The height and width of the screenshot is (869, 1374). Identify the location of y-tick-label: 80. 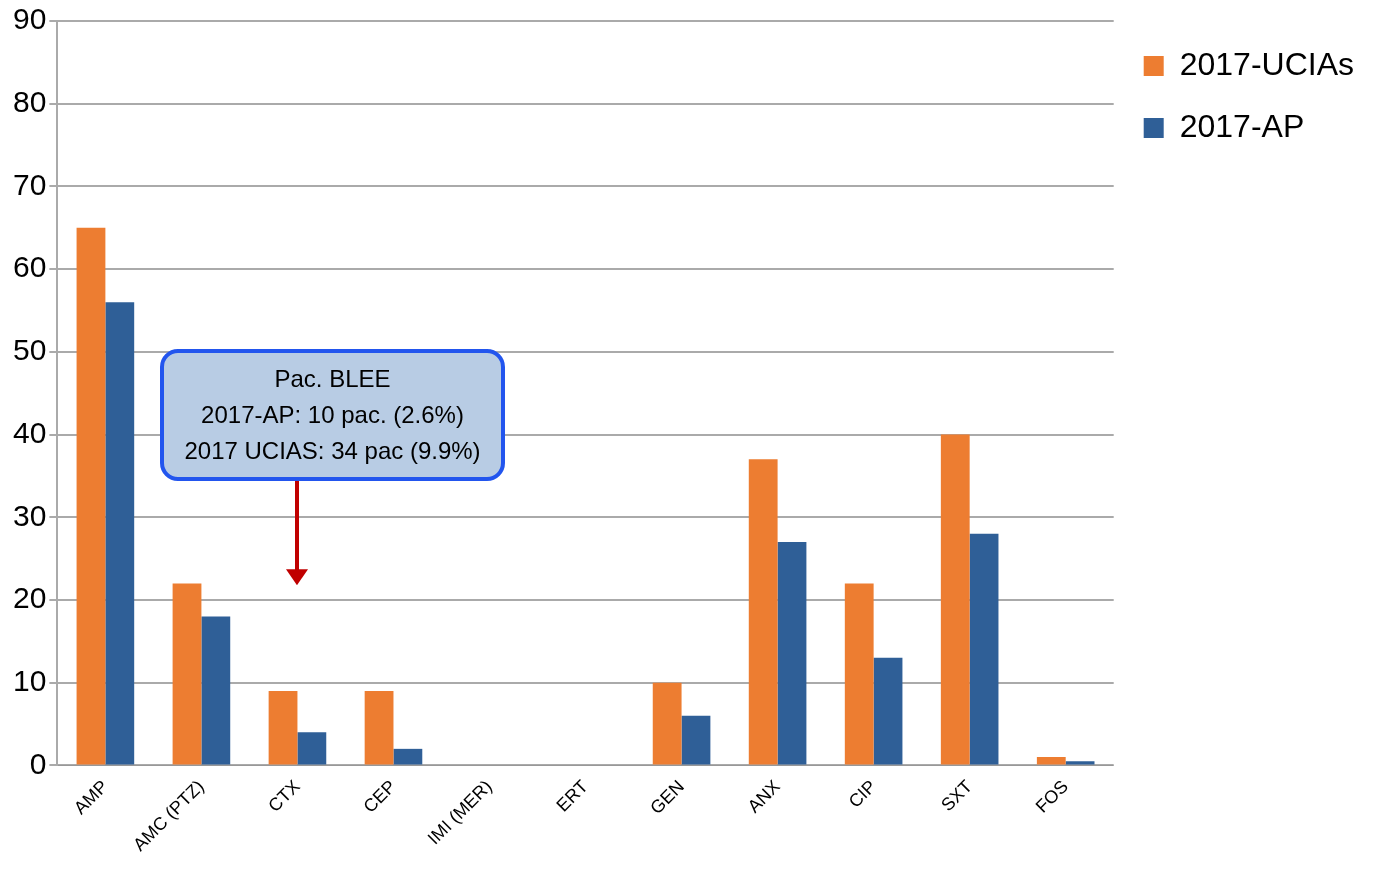
(29, 101).